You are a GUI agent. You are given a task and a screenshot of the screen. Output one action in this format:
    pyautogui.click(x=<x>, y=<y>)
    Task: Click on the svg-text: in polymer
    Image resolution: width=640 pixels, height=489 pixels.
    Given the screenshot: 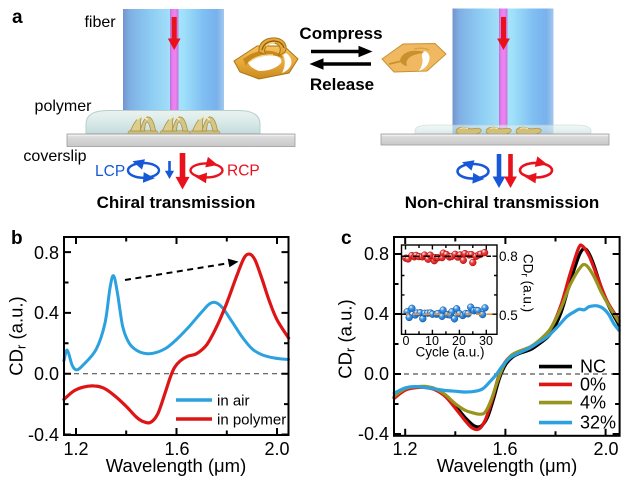 What is the action you would take?
    pyautogui.click(x=251, y=420)
    